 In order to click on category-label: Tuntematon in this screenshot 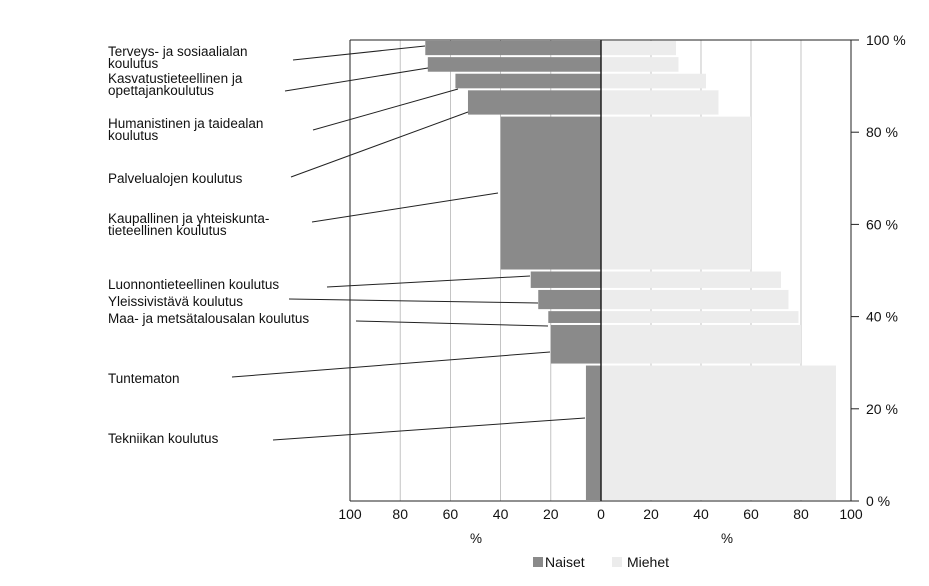, I will do `click(144, 378)`.